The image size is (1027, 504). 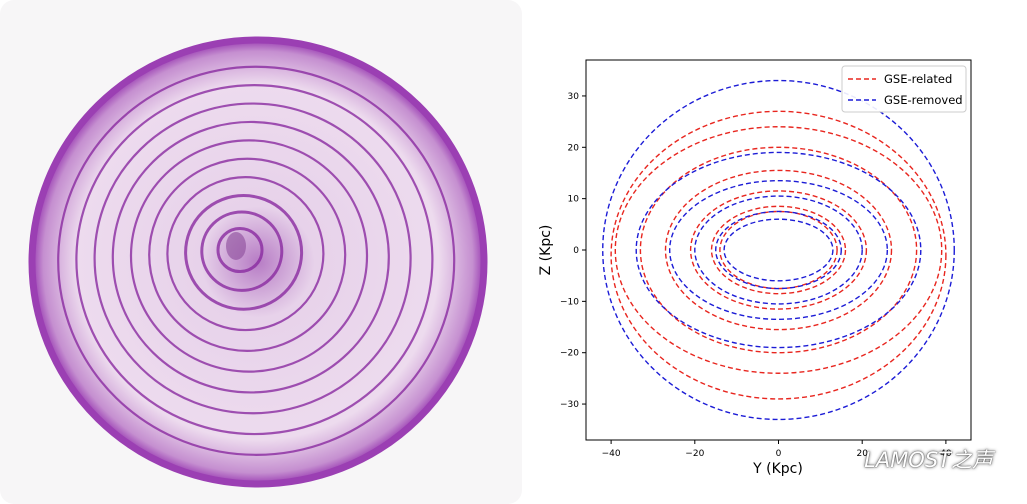 I want to click on y-tick-label: −30, so click(x=569, y=405).